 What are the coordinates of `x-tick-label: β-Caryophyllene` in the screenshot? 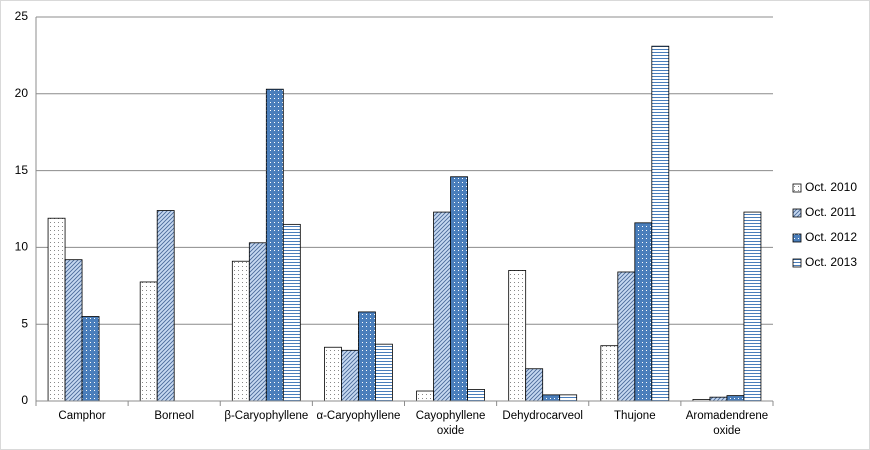 It's located at (266, 416).